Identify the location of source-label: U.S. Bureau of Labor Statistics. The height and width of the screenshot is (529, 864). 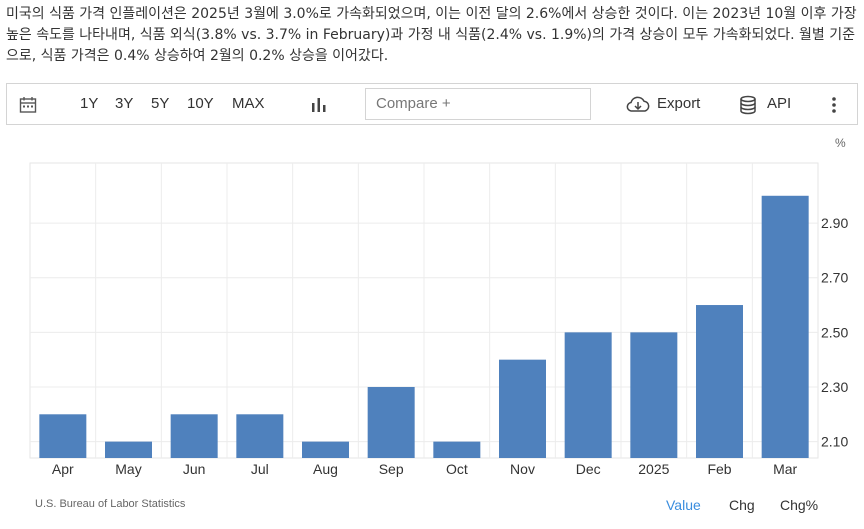
(110, 504).